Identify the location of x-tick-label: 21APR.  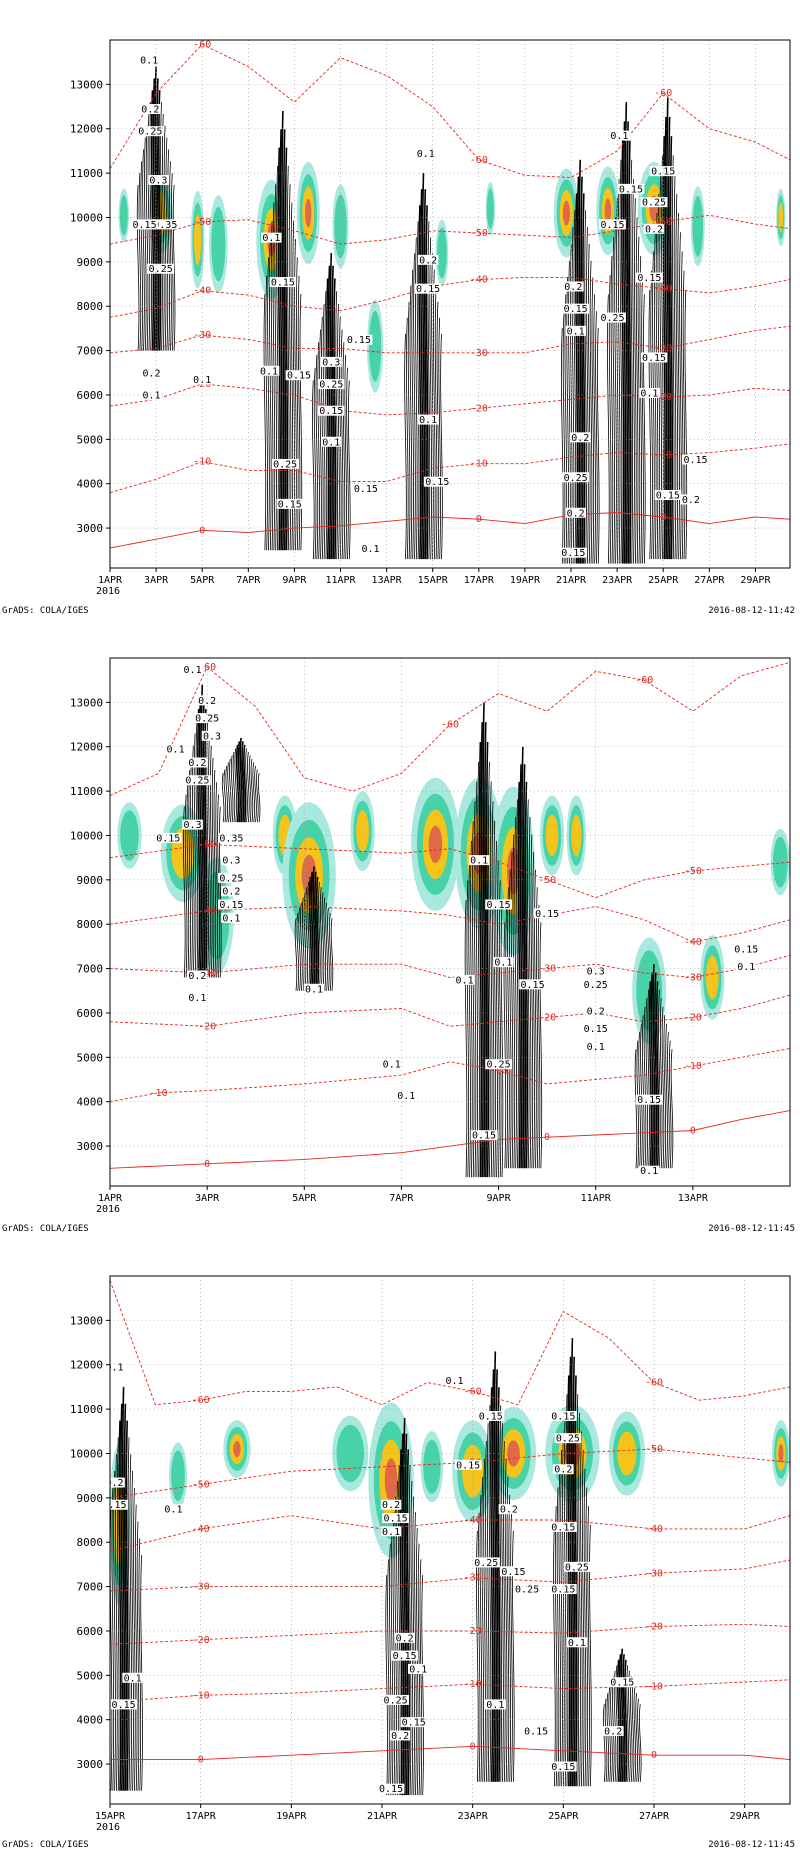
(382, 1816).